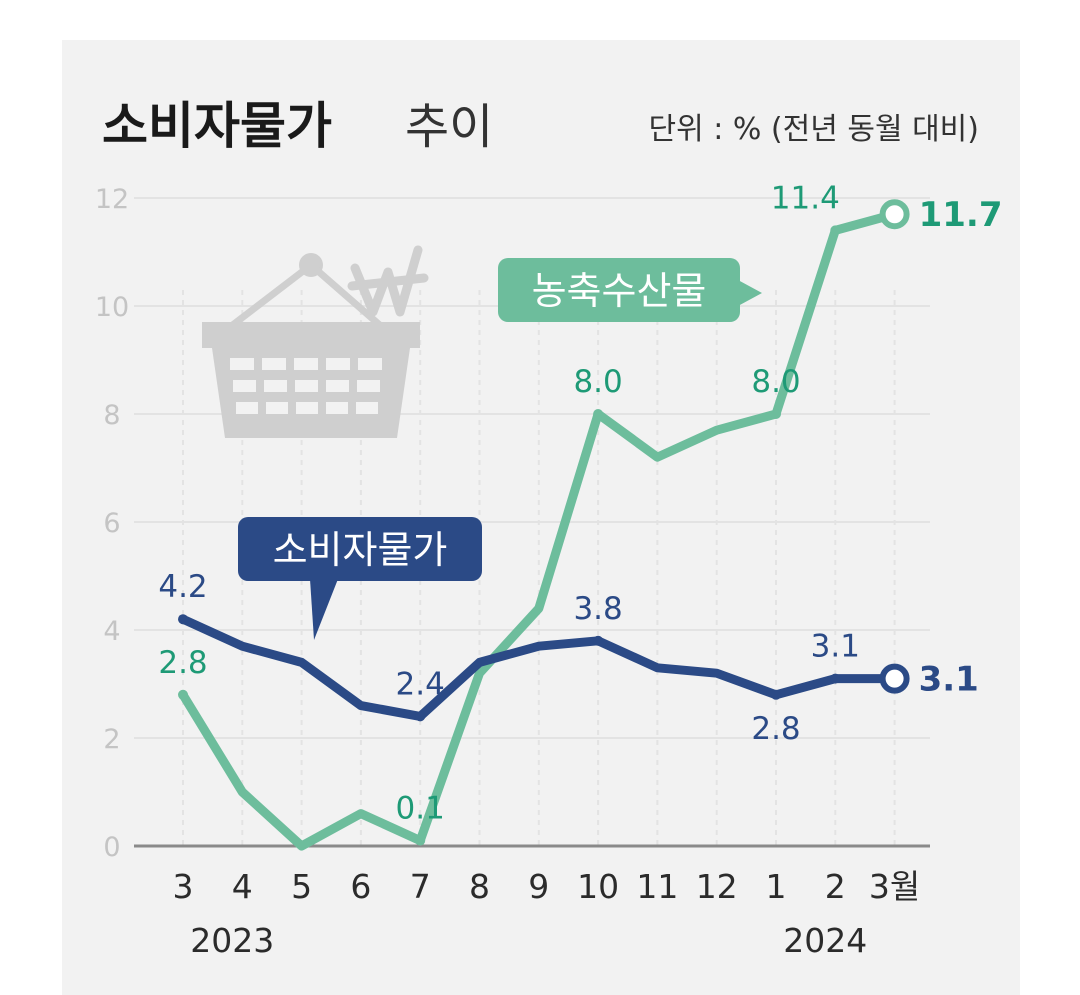 This screenshot has width=1080, height=995. I want to click on data-label: 11.4, so click(805, 198).